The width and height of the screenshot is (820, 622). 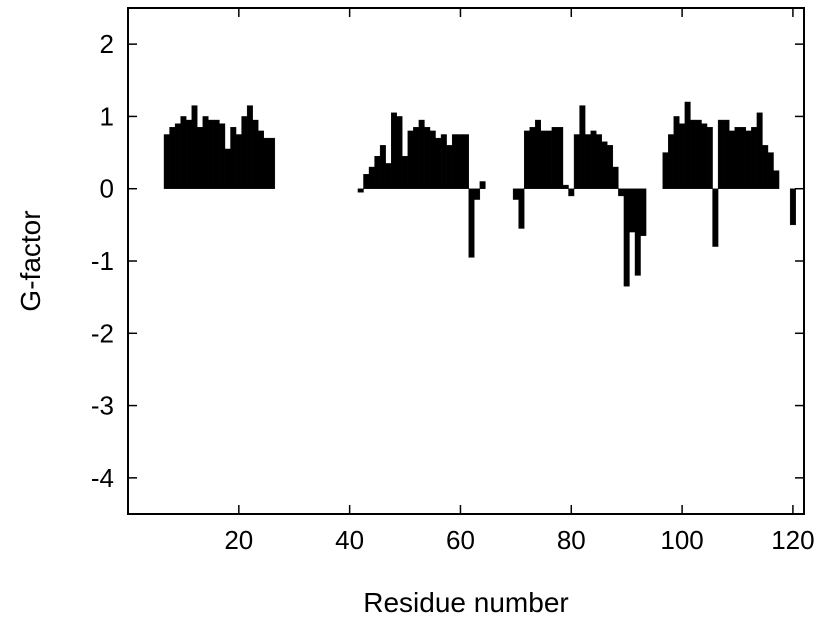 What do you see at coordinates (571, 540) in the screenshot?
I see `x-tick-label-80: 80` at bounding box center [571, 540].